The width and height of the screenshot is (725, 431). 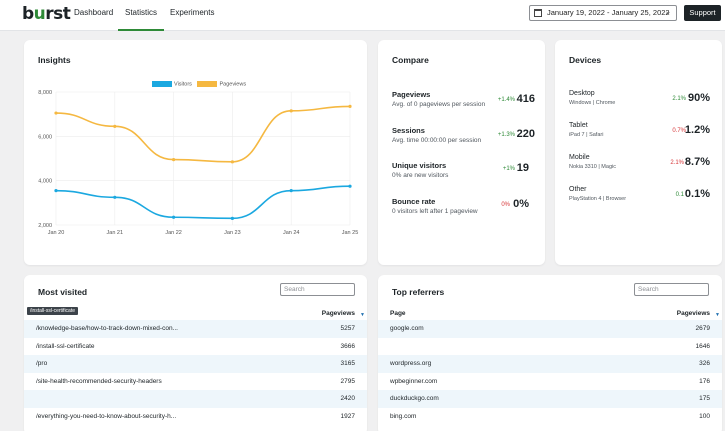 I want to click on metric-change: +1%, so click(x=508, y=169).